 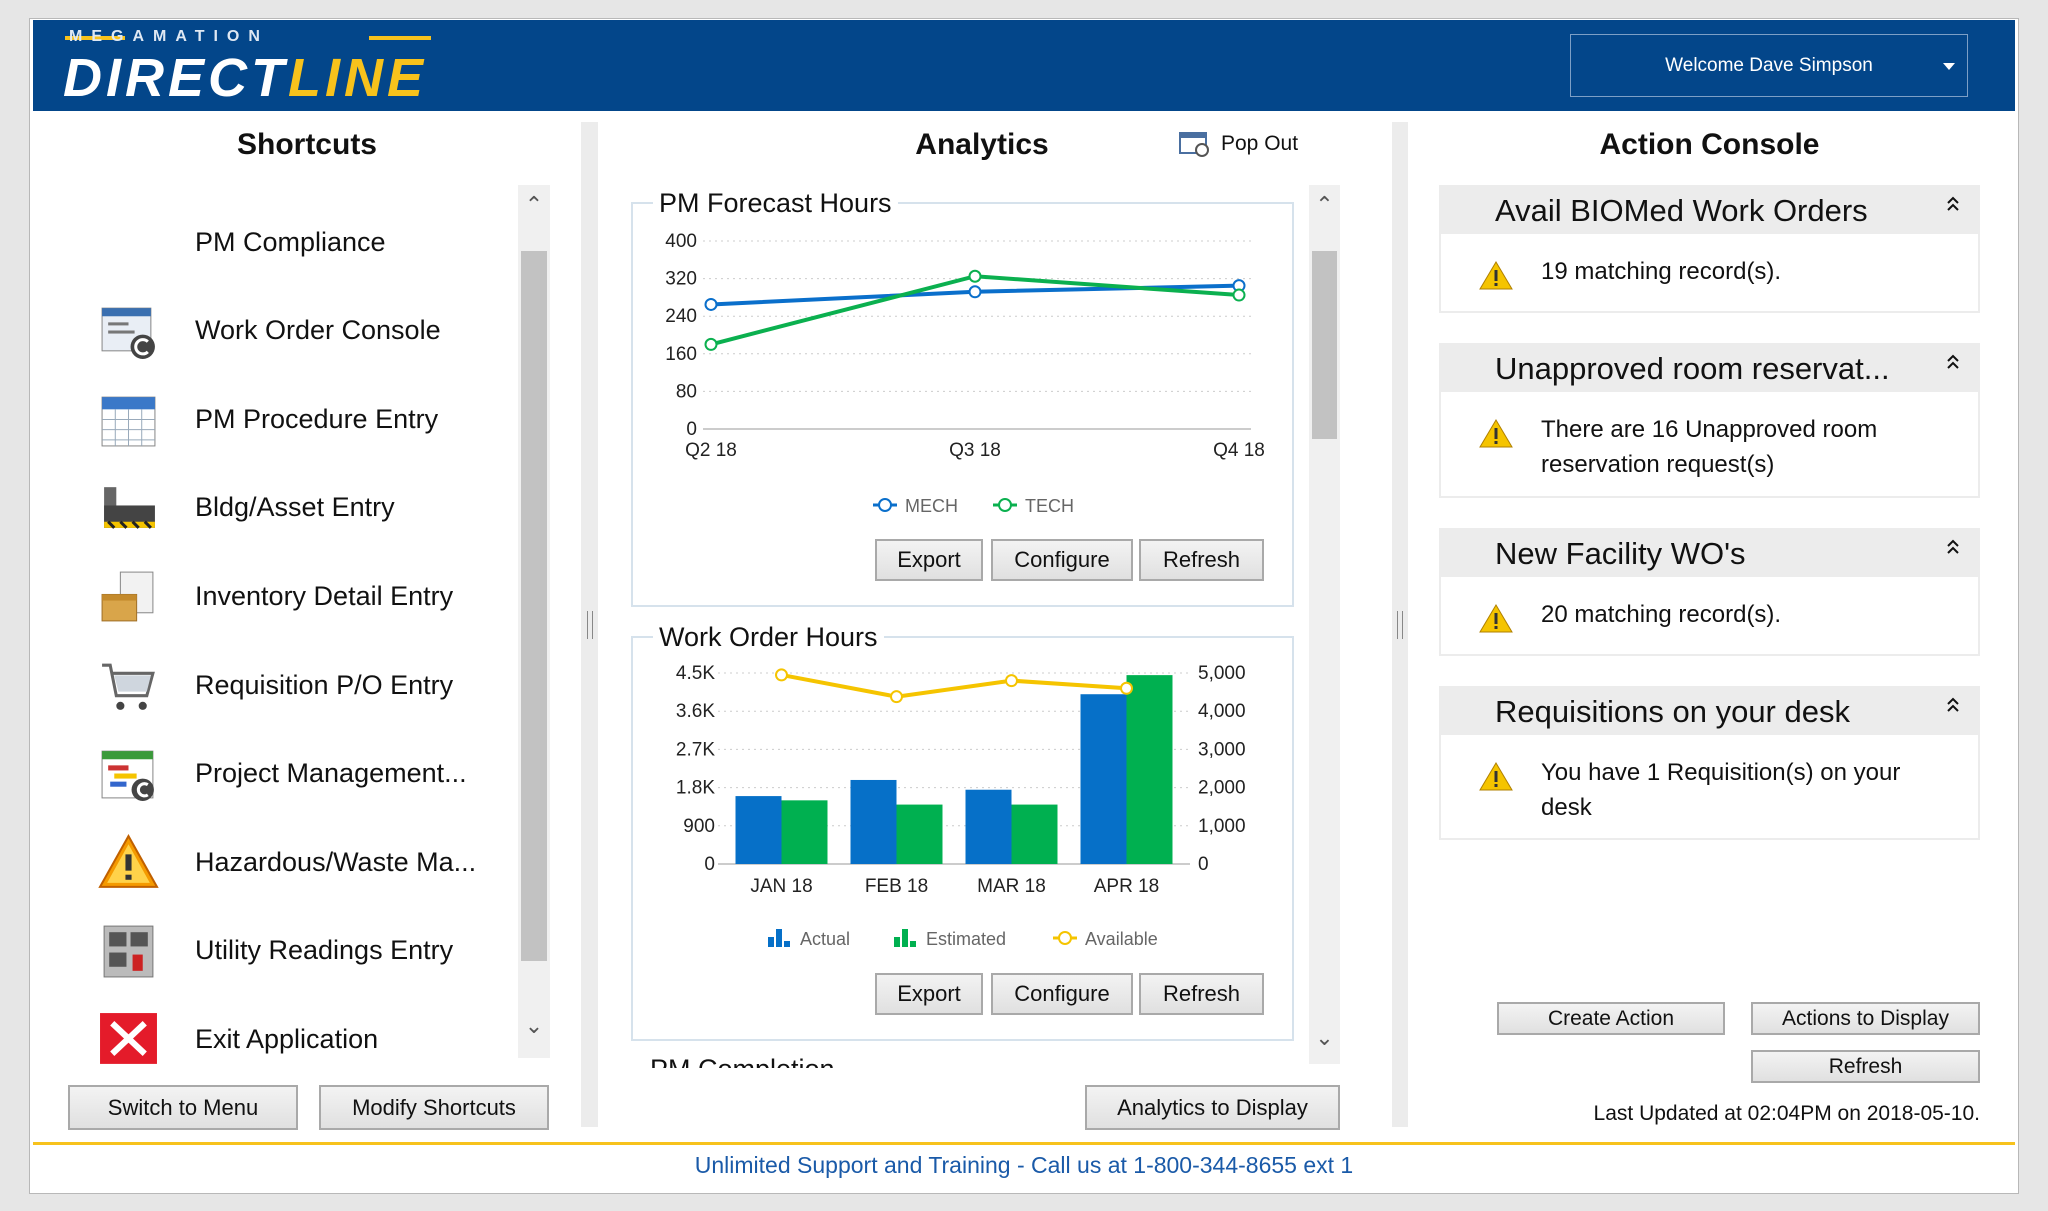 I want to click on user-menu-dropdown: Welcome Dave Simpson, so click(x=1769, y=65).